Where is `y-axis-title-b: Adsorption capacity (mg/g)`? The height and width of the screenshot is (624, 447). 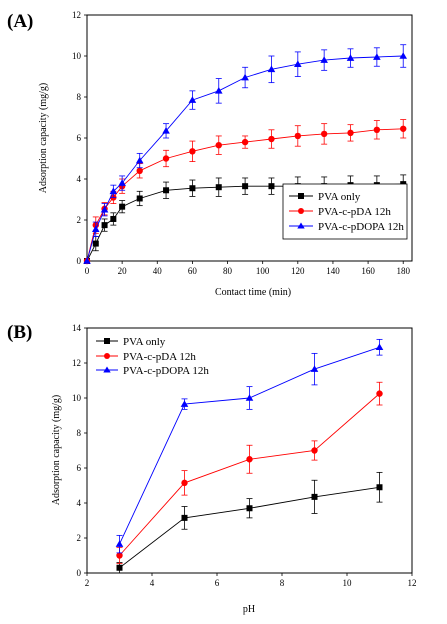
y-axis-title-b: Adsorption capacity (mg/g) is located at coordinates (56, 450).